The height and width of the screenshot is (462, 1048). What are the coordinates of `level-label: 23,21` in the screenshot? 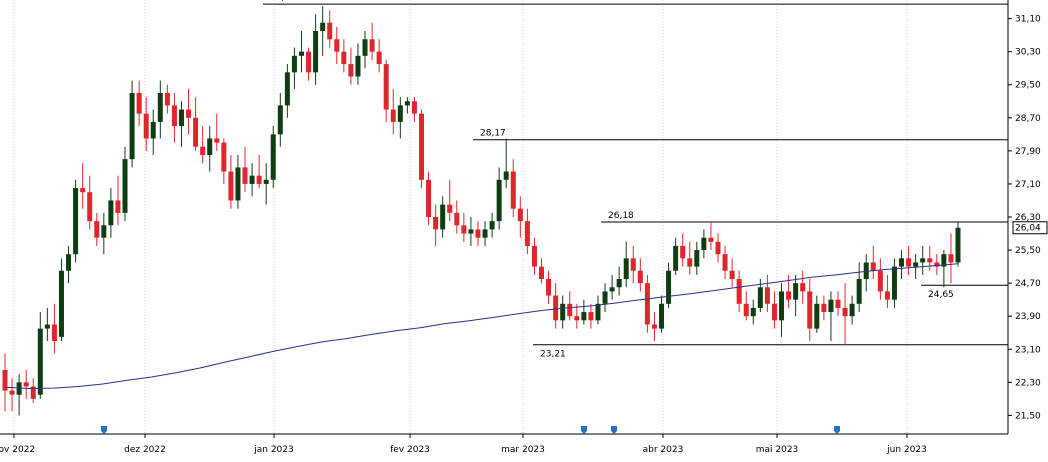 It's located at (553, 355).